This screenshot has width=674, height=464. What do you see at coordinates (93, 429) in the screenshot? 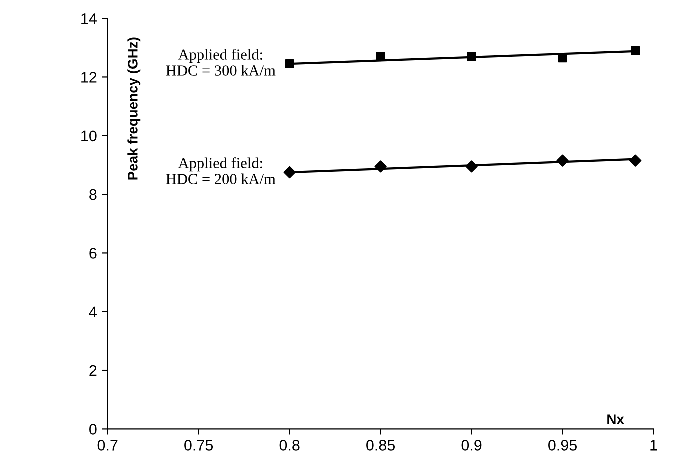
I see `y-tick-label: 0` at bounding box center [93, 429].